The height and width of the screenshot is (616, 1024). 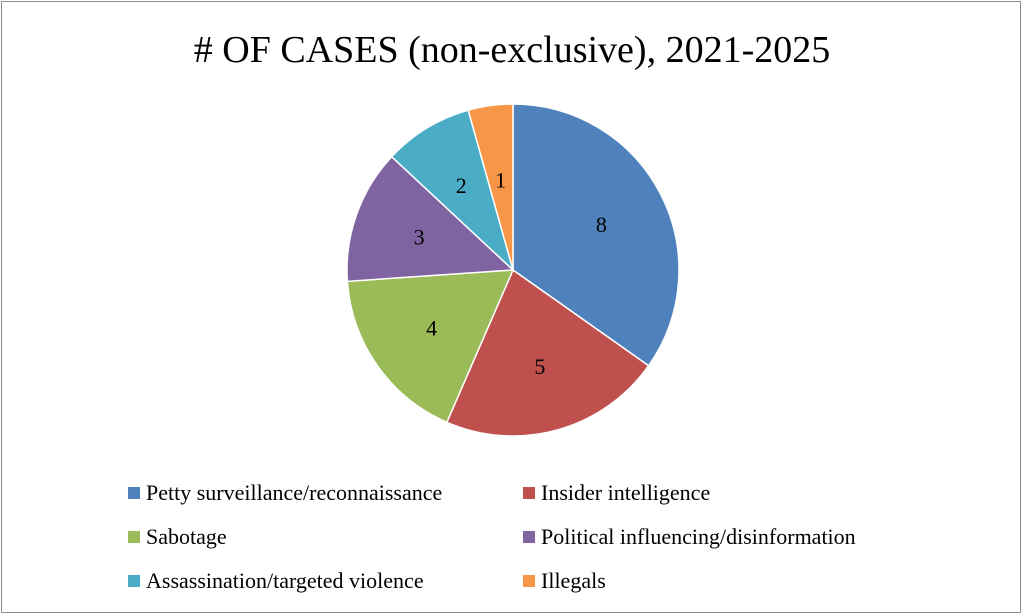 What do you see at coordinates (461, 185) in the screenshot?
I see `slice-data-label-5: 2` at bounding box center [461, 185].